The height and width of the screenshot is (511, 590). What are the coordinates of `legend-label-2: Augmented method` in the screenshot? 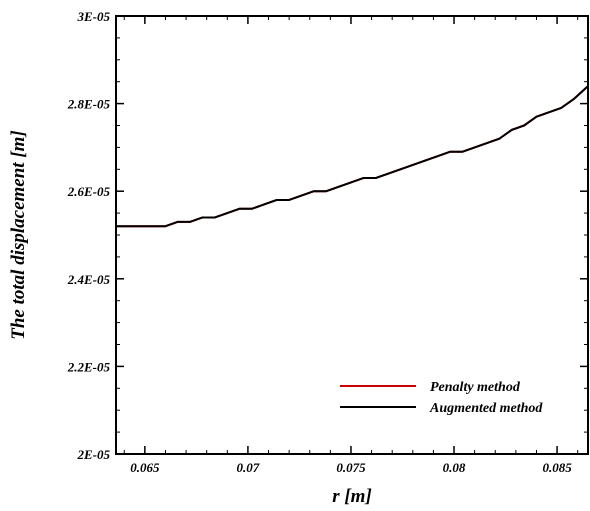 It's located at (486, 408).